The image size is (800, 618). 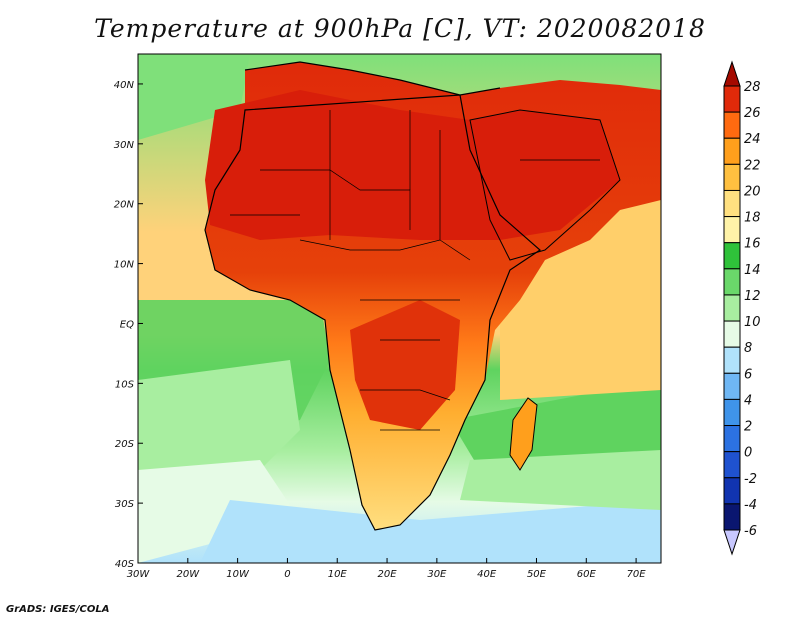 What do you see at coordinates (487, 574) in the screenshot?
I see `lon-tick-label: 40E` at bounding box center [487, 574].